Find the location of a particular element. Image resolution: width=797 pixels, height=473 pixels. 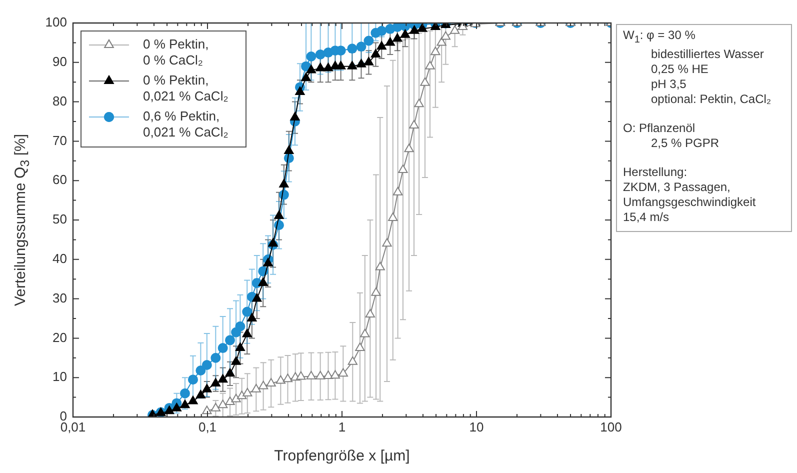

x-tick-label: 1 is located at coordinates (342, 426).